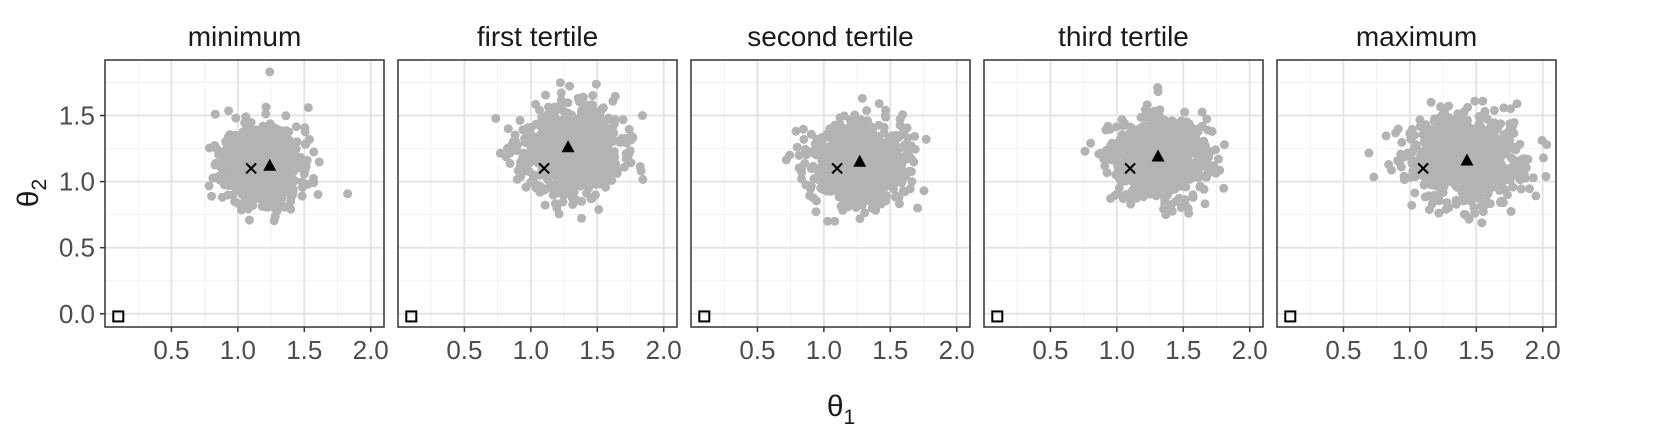  I want to click on svg-text: θ1, so click(841, 409).